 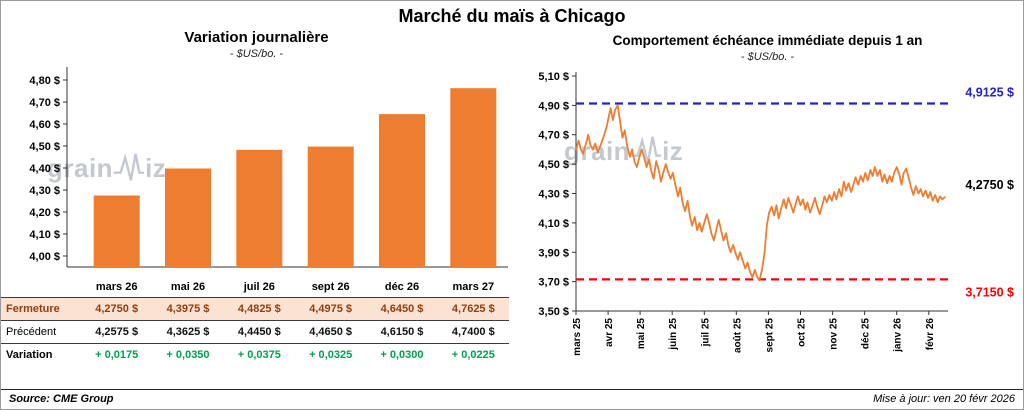 I want to click on y-tick-label: 4,80 $, so click(x=44, y=81).